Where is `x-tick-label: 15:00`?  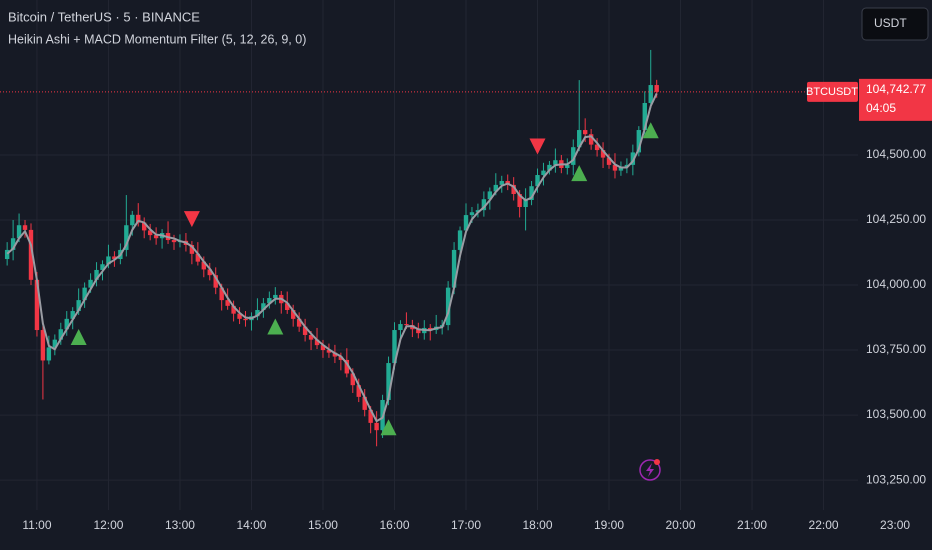 x-tick-label: 15:00 is located at coordinates (323, 525).